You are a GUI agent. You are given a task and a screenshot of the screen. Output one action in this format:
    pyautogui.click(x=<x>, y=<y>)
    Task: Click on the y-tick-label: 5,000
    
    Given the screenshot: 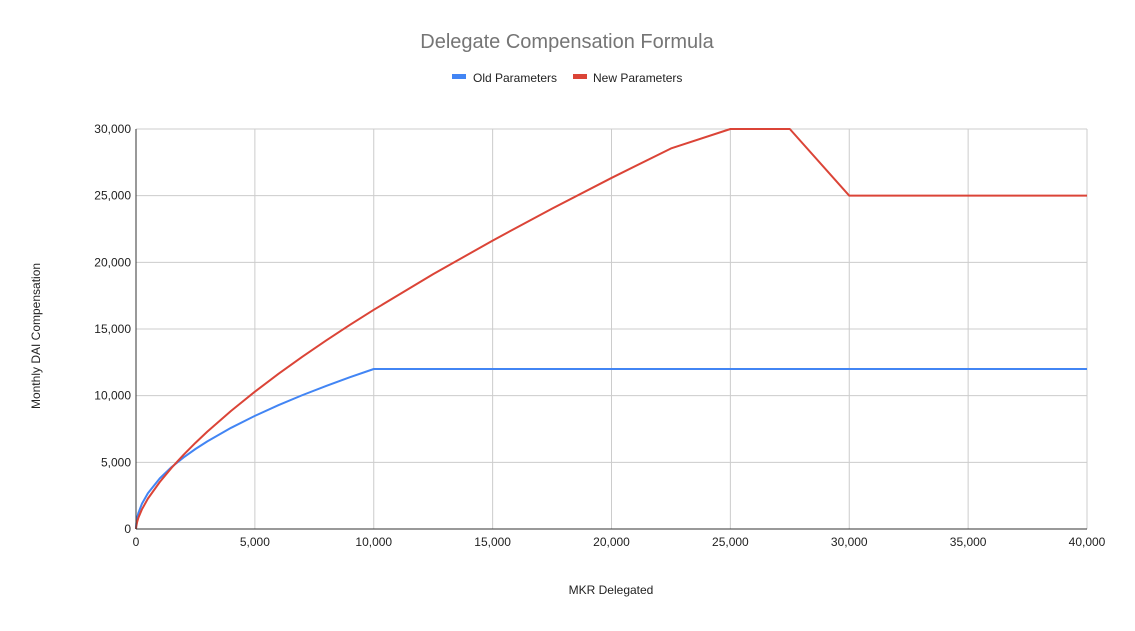 What is the action you would take?
    pyautogui.click(x=116, y=462)
    